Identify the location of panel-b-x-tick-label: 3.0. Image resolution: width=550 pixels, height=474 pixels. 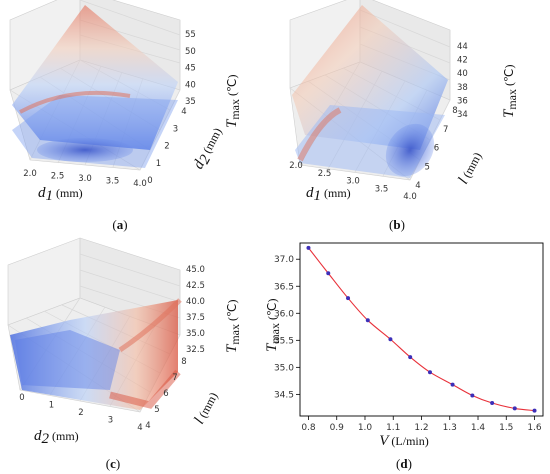
(353, 182).